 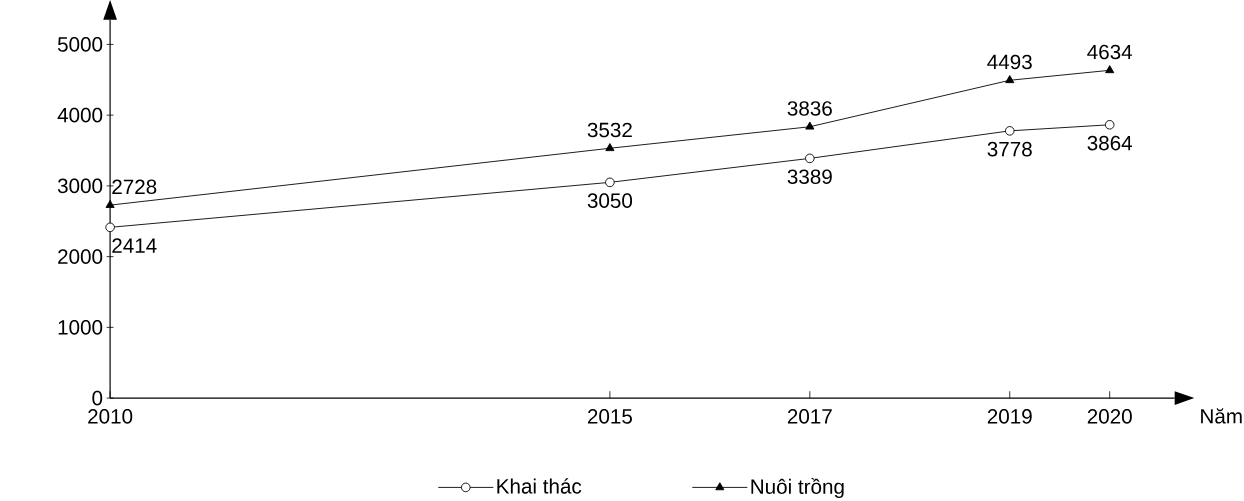 What do you see at coordinates (610, 201) in the screenshot?
I see `data-label: 3050` at bounding box center [610, 201].